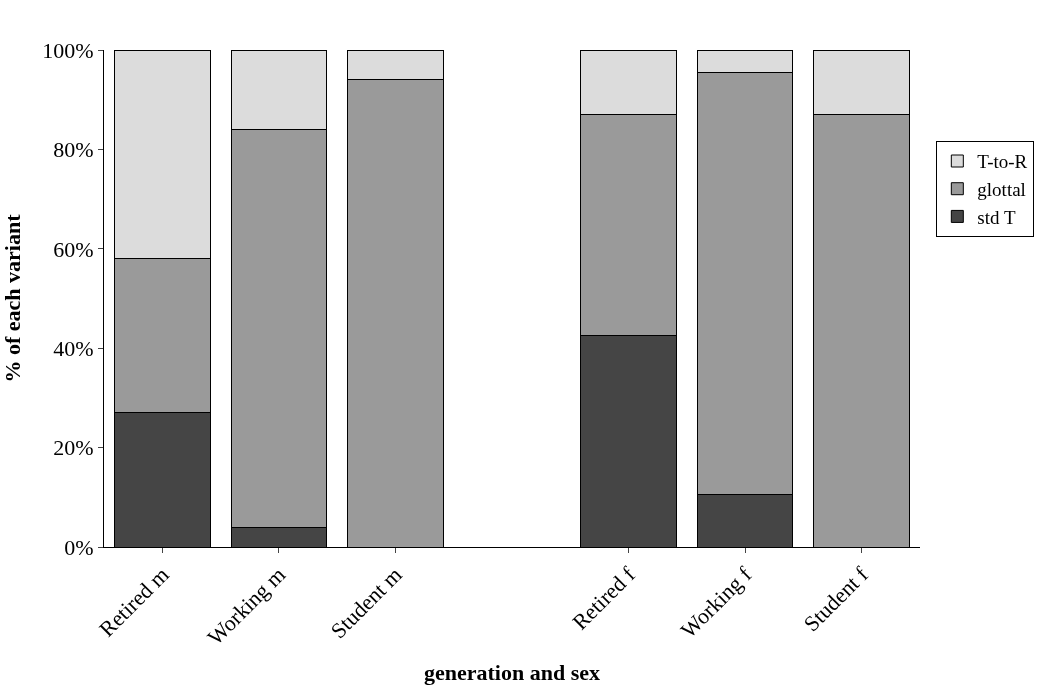 The height and width of the screenshot is (692, 1046). I want to click on legend-label: std T, so click(996, 217).